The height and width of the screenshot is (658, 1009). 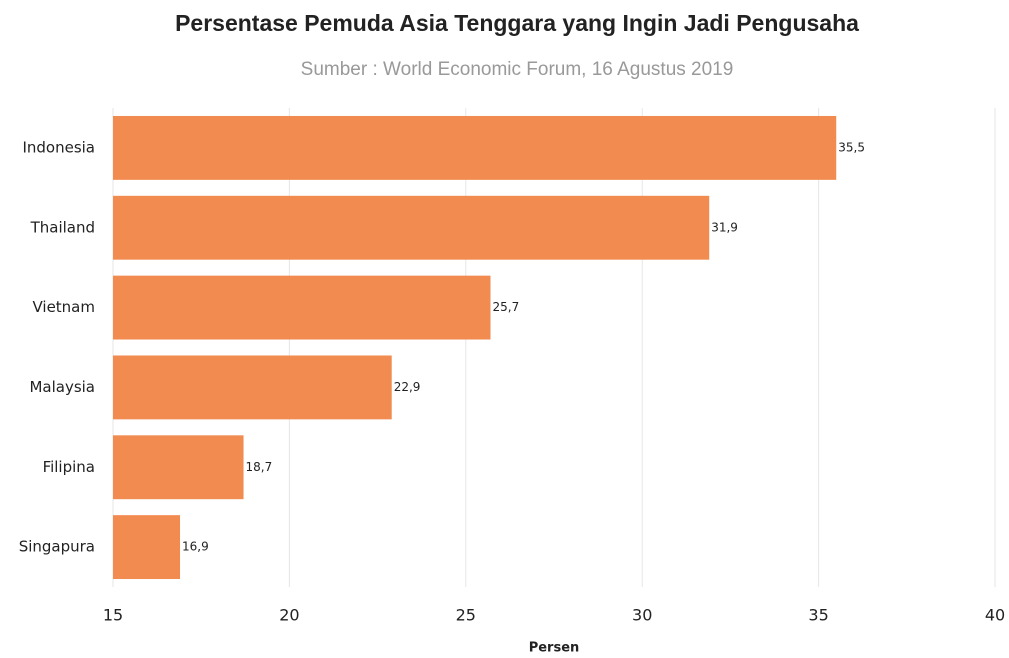 What do you see at coordinates (554, 648) in the screenshot?
I see `x-axis-title: Persen` at bounding box center [554, 648].